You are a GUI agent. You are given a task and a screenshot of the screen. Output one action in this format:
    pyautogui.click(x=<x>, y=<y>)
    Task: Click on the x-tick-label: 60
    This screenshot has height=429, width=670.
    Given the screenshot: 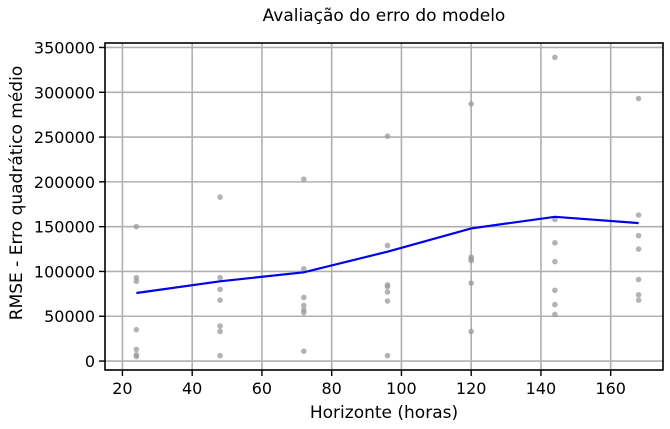 What is the action you would take?
    pyautogui.click(x=262, y=388)
    